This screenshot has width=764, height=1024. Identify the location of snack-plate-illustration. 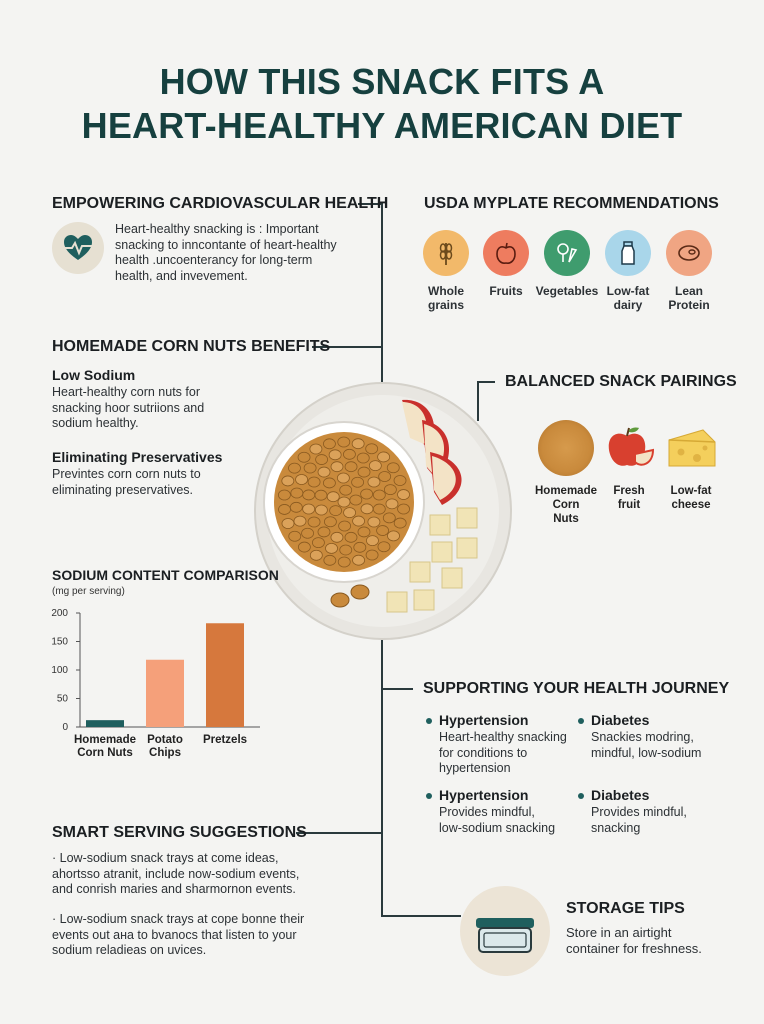
(383, 511).